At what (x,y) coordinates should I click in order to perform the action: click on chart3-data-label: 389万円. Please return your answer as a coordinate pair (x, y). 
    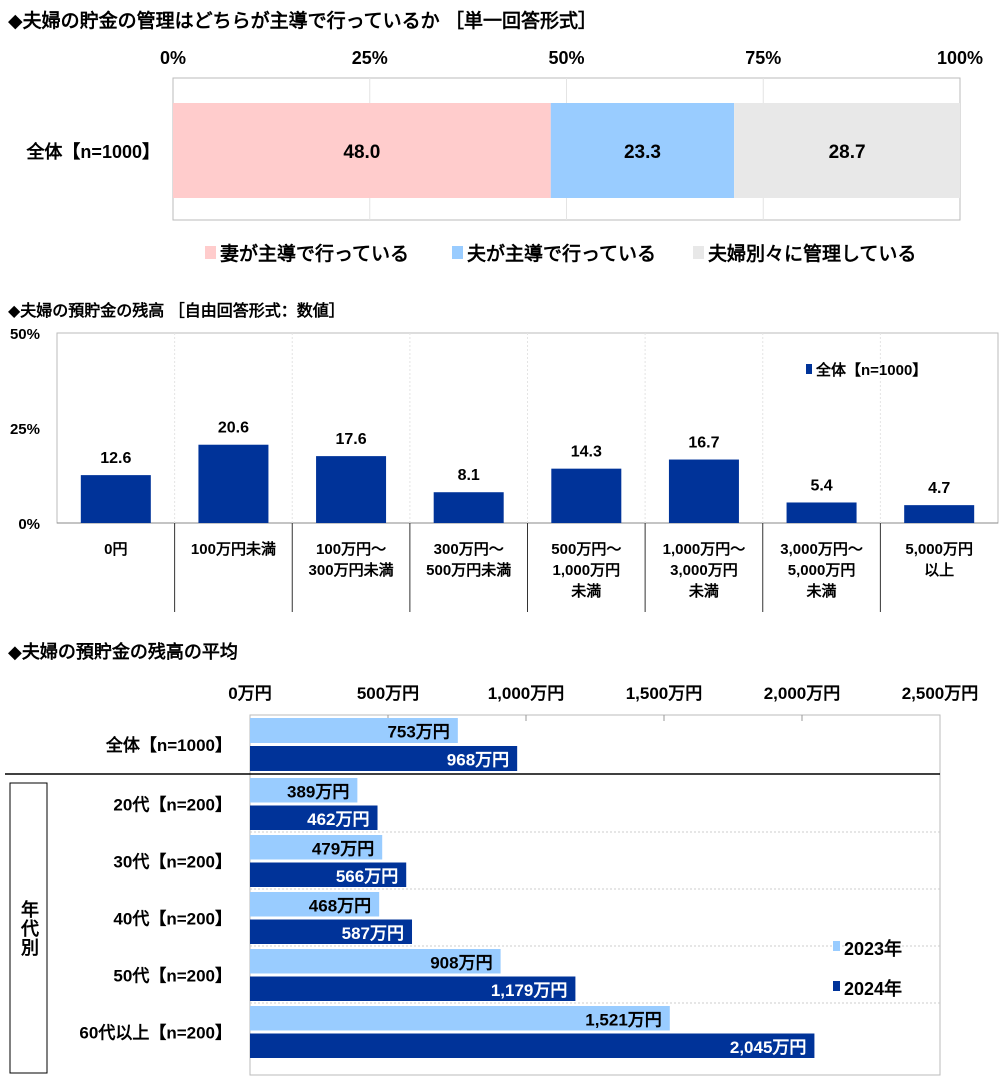
    Looking at the image, I should click on (318, 791).